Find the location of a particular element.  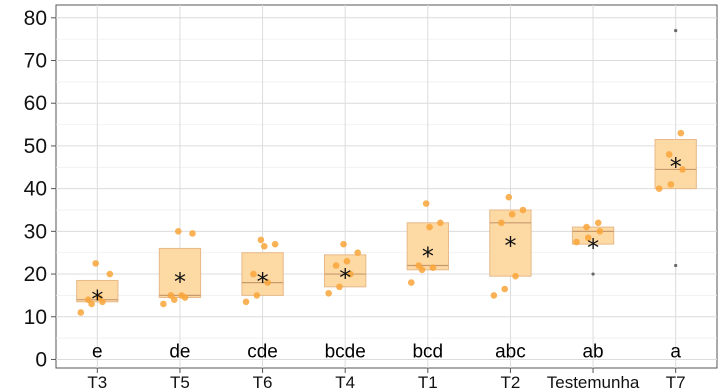

y-tick-label: 10 is located at coordinates (35, 317).